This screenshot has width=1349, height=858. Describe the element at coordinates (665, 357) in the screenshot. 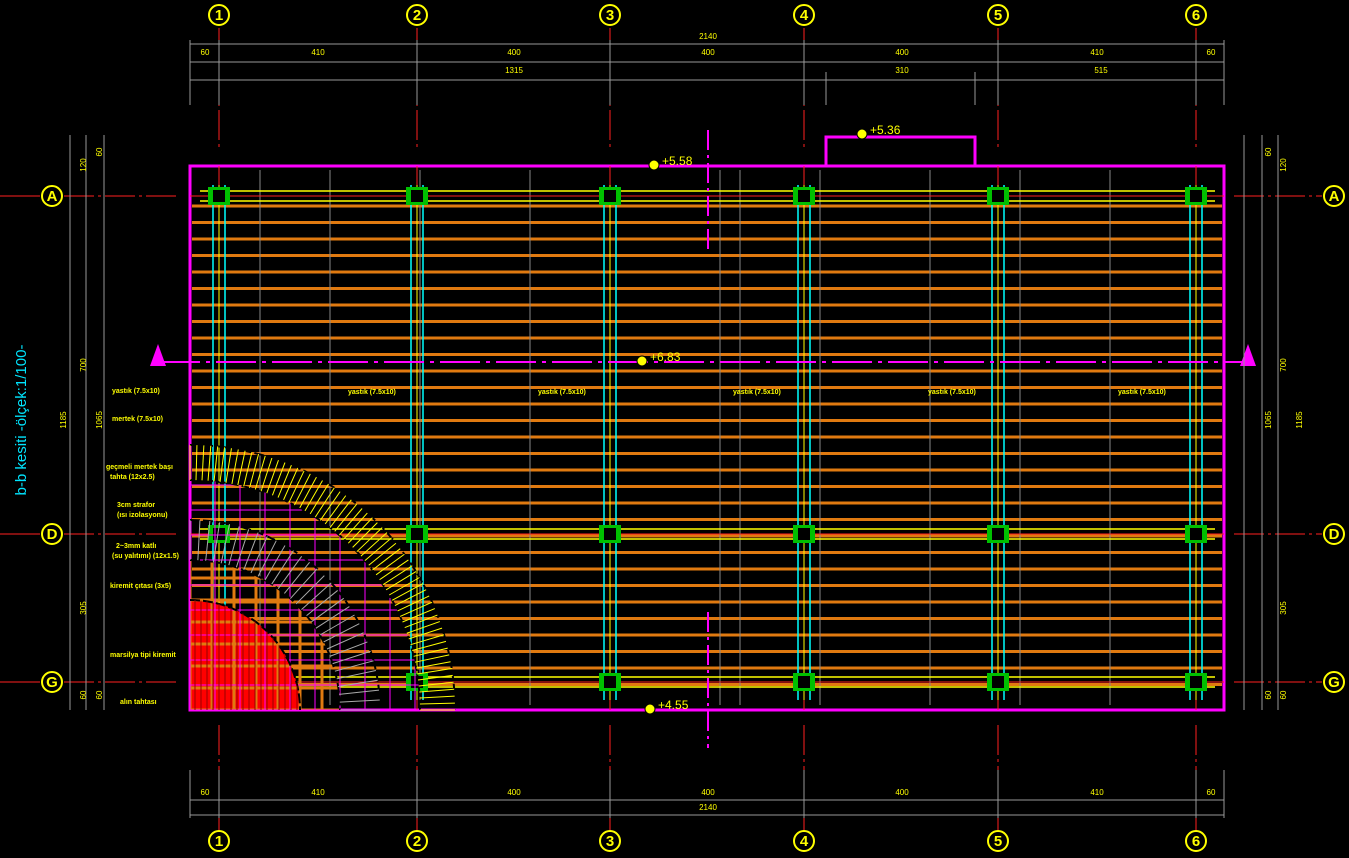

I see `elevation: +6.83` at that location.